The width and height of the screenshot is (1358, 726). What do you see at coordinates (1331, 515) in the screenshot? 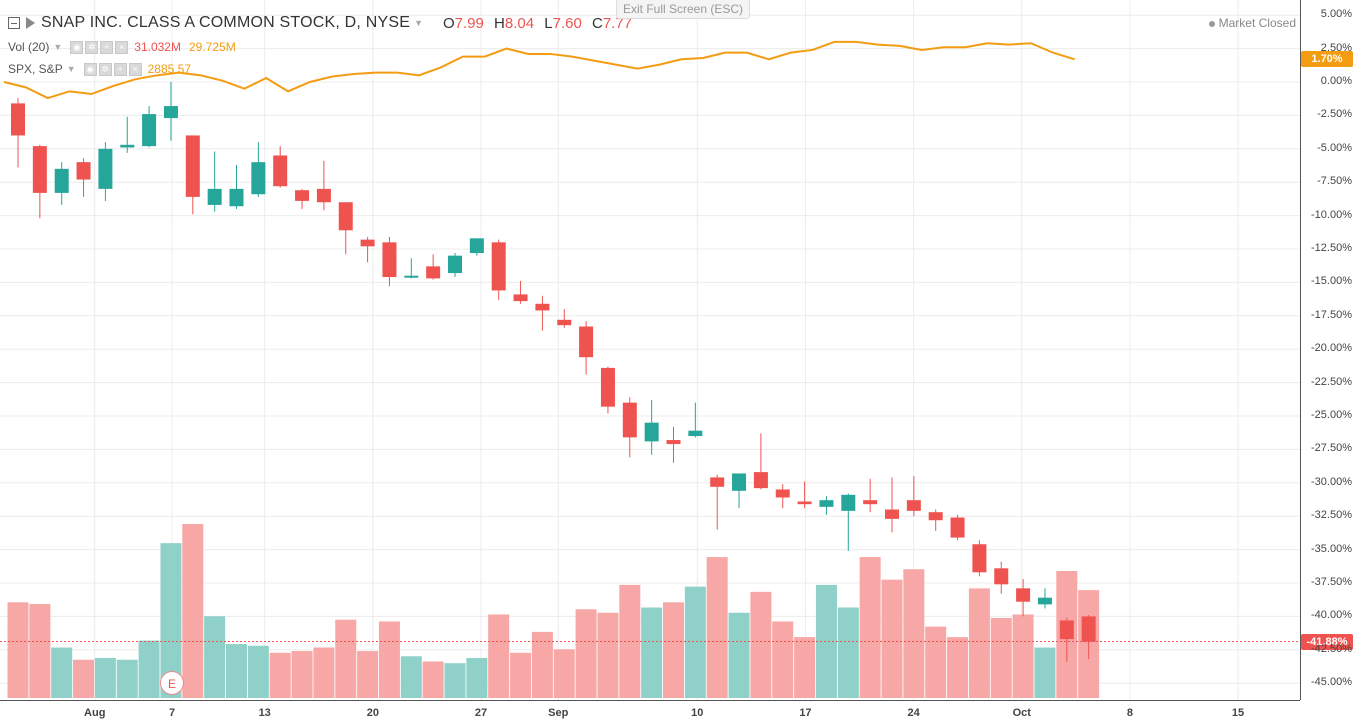
I see `price-axis-label: -32.50%` at bounding box center [1331, 515].